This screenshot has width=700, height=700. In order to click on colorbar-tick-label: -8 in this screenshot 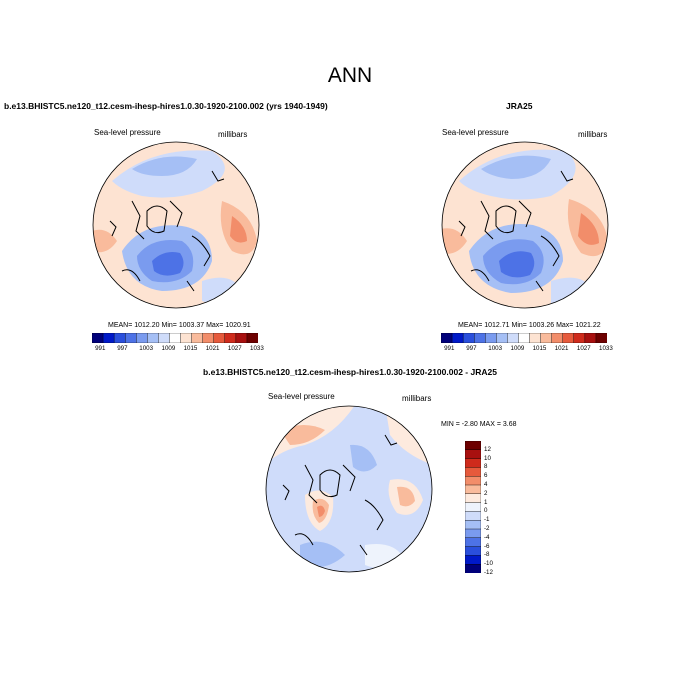, I will do `click(487, 555)`.